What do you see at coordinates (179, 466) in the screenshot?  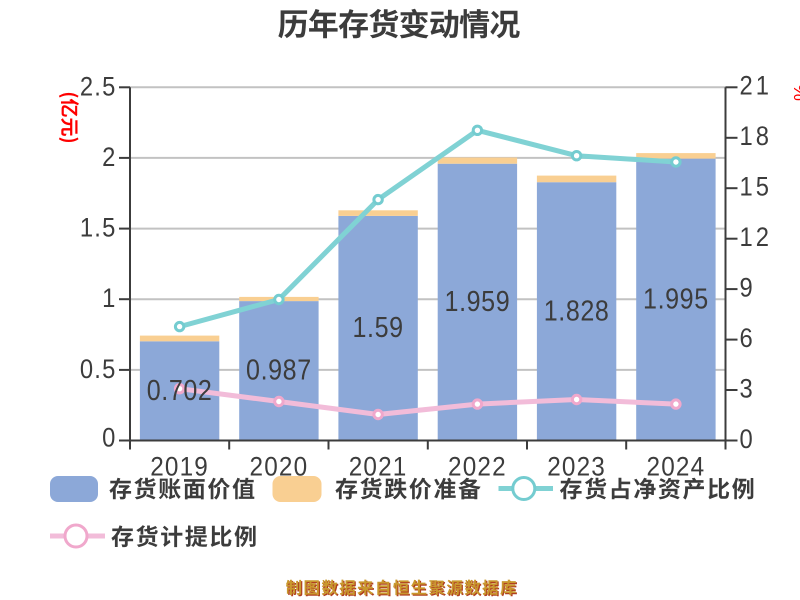 I see `svg-text: 2019` at bounding box center [179, 466].